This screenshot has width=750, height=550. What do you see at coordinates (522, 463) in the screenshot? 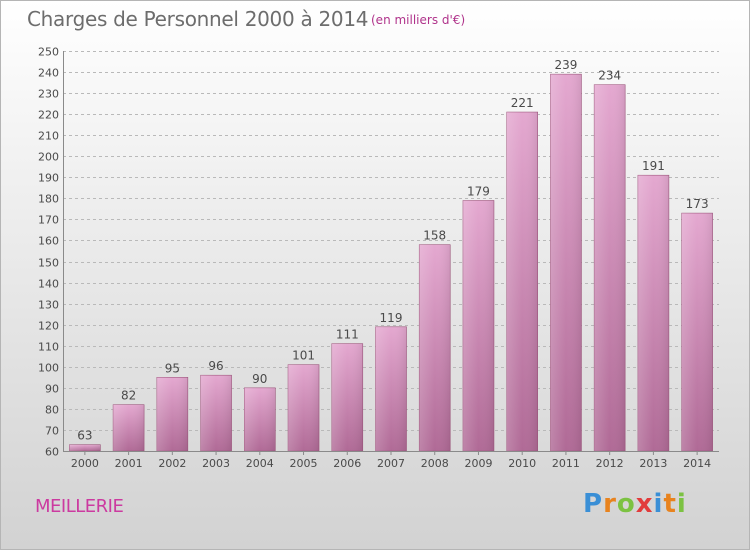
I see `x-tick-label: 2010` at bounding box center [522, 463].